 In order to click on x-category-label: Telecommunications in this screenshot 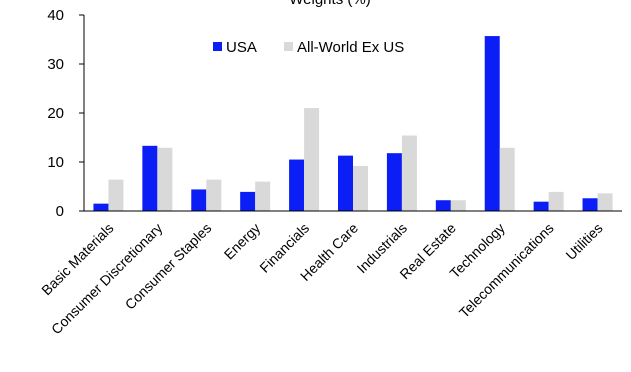, I will do `click(506, 270)`.